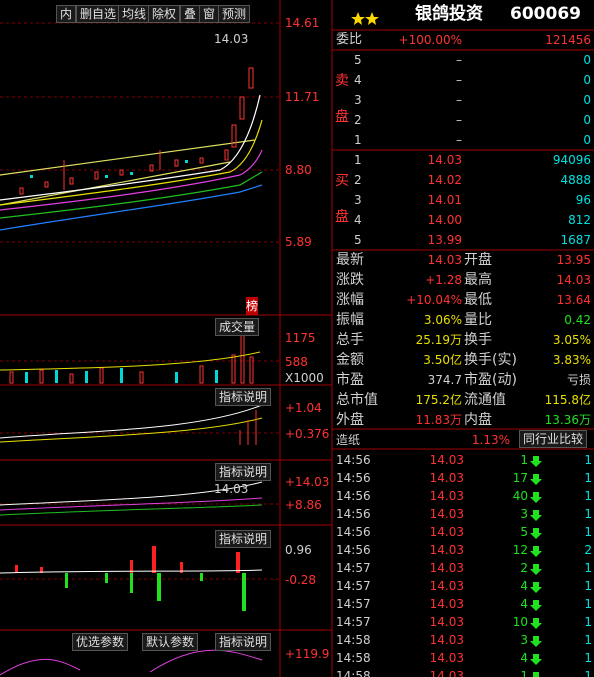 Image resolution: width=594 pixels, height=677 pixels. Describe the element at coordinates (524, 604) in the screenshot. I see `tick-volume: 4` at that location.